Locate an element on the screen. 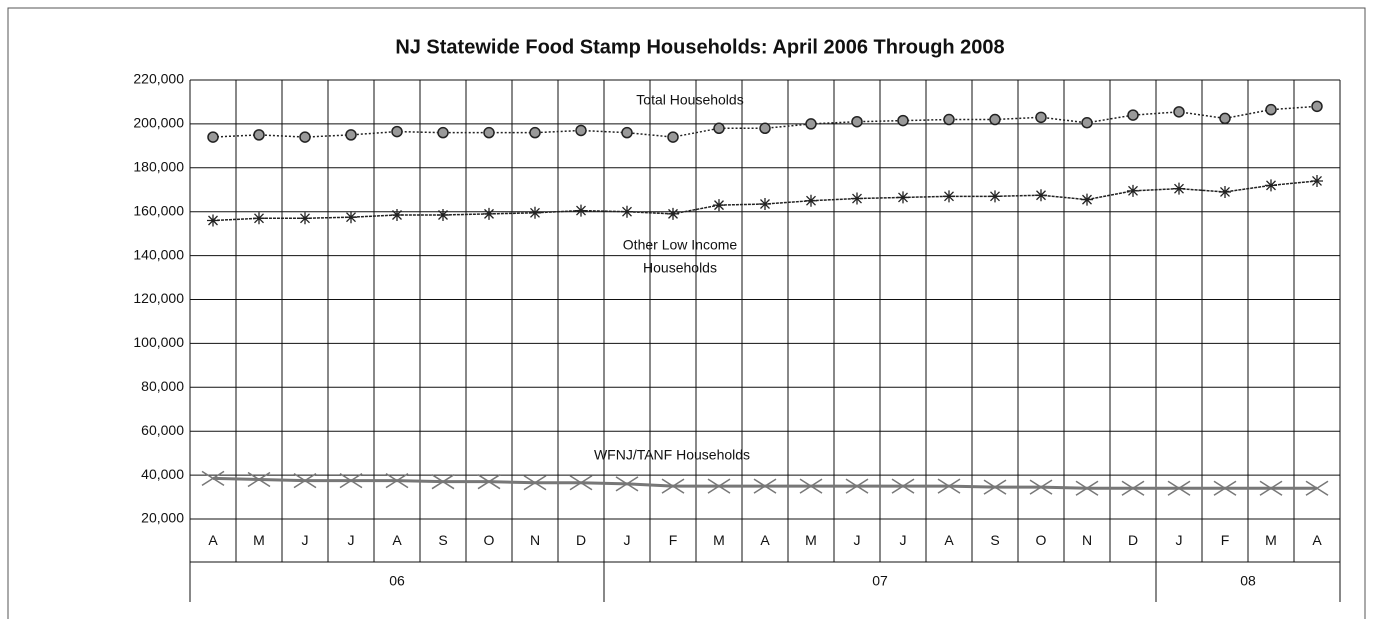  series-label: Households is located at coordinates (680, 268).